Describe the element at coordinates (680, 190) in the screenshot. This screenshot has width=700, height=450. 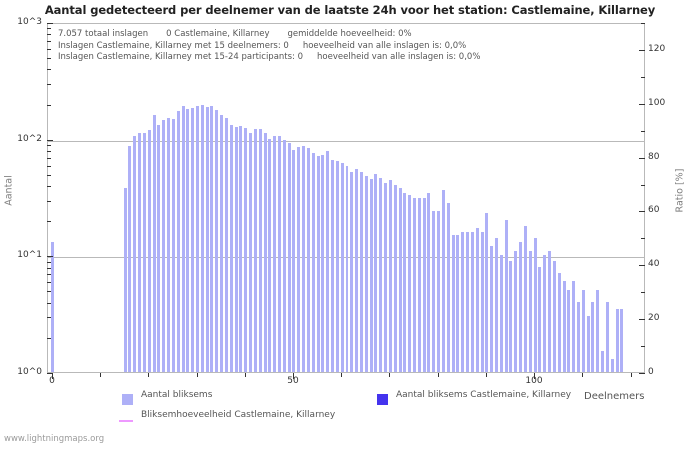
I see `y-axis-title-right: Ratio [%]` at that location.